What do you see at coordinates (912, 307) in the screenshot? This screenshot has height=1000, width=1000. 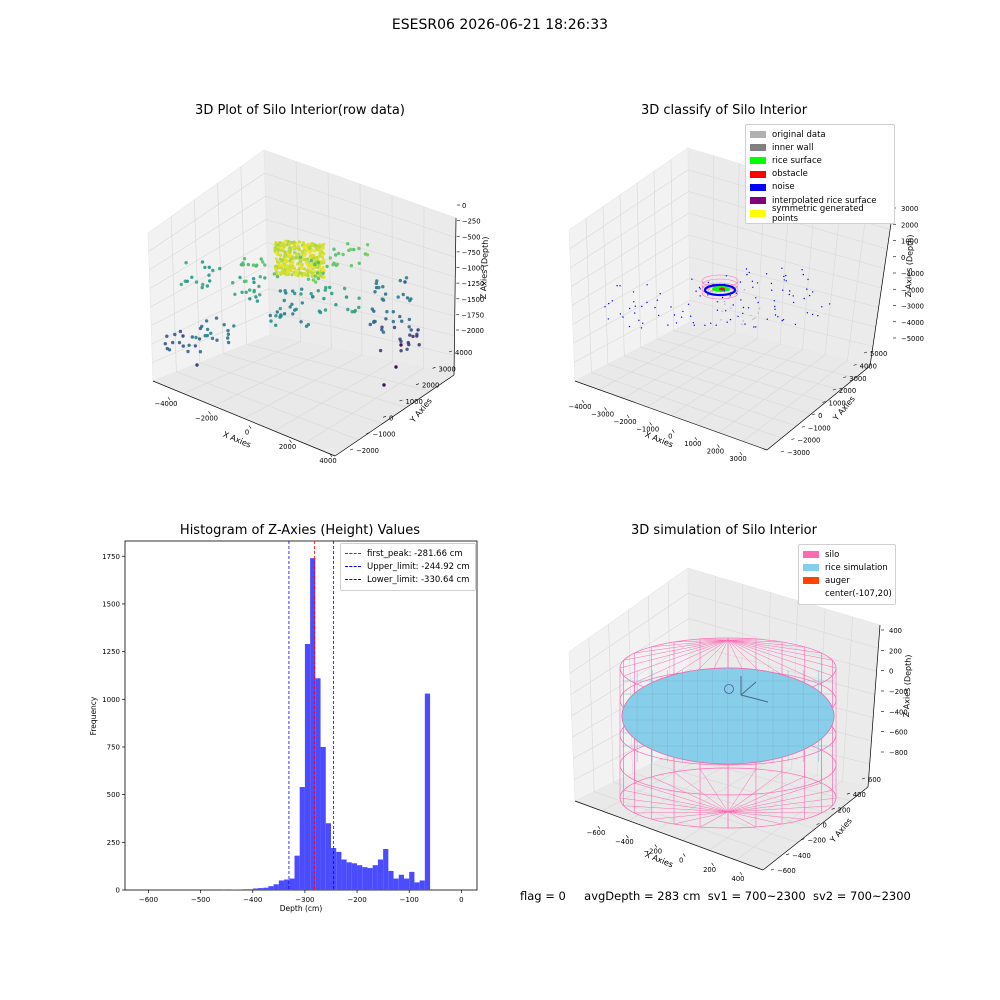 I see `p2-z-tick-label: −3000` at bounding box center [912, 307].